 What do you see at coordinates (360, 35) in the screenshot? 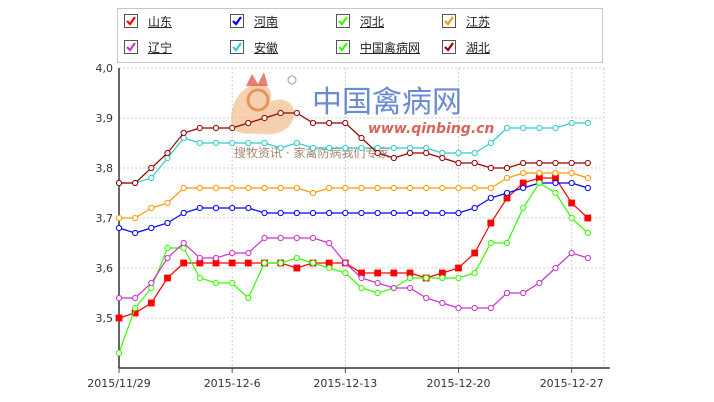
I see `chart-legend: 山东 河南 河北 江苏辽宁 安徽 中国禽病网 湖北` at bounding box center [360, 35].